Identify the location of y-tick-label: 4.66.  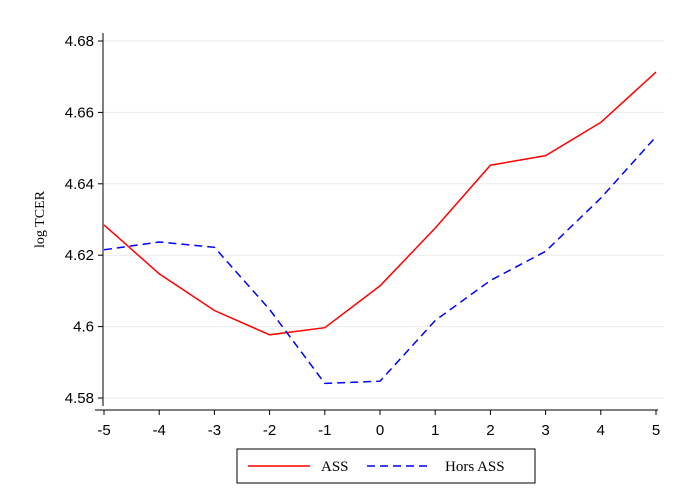
(79, 112).